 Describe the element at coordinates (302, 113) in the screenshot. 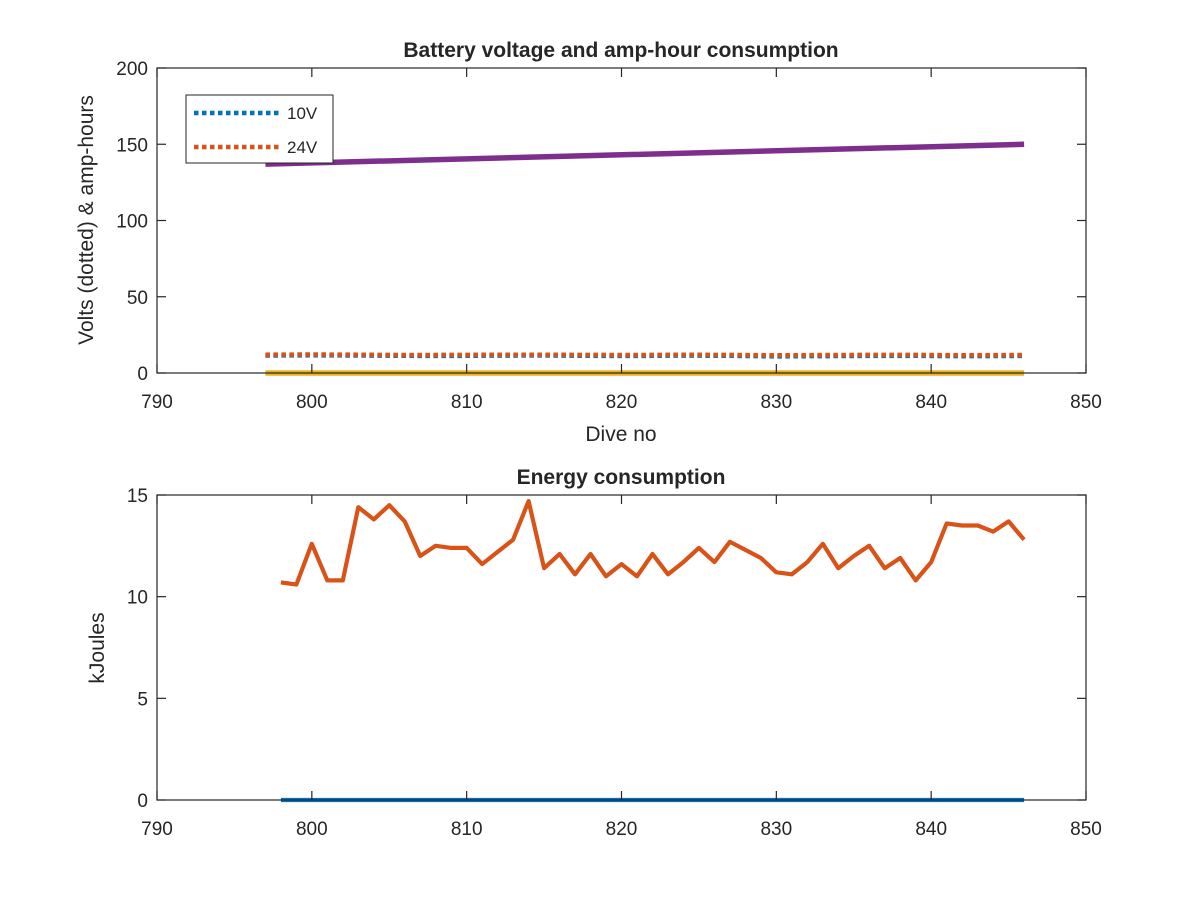

I see `legend-label-10v: 10V` at that location.